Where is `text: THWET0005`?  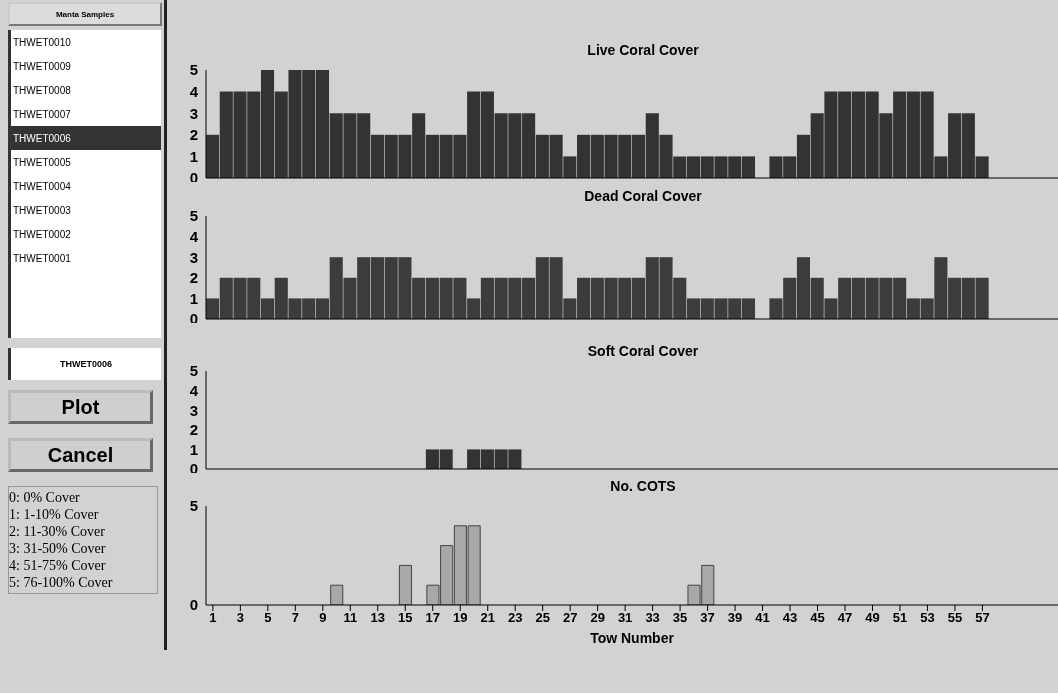 text: THWET0005 is located at coordinates (42, 162).